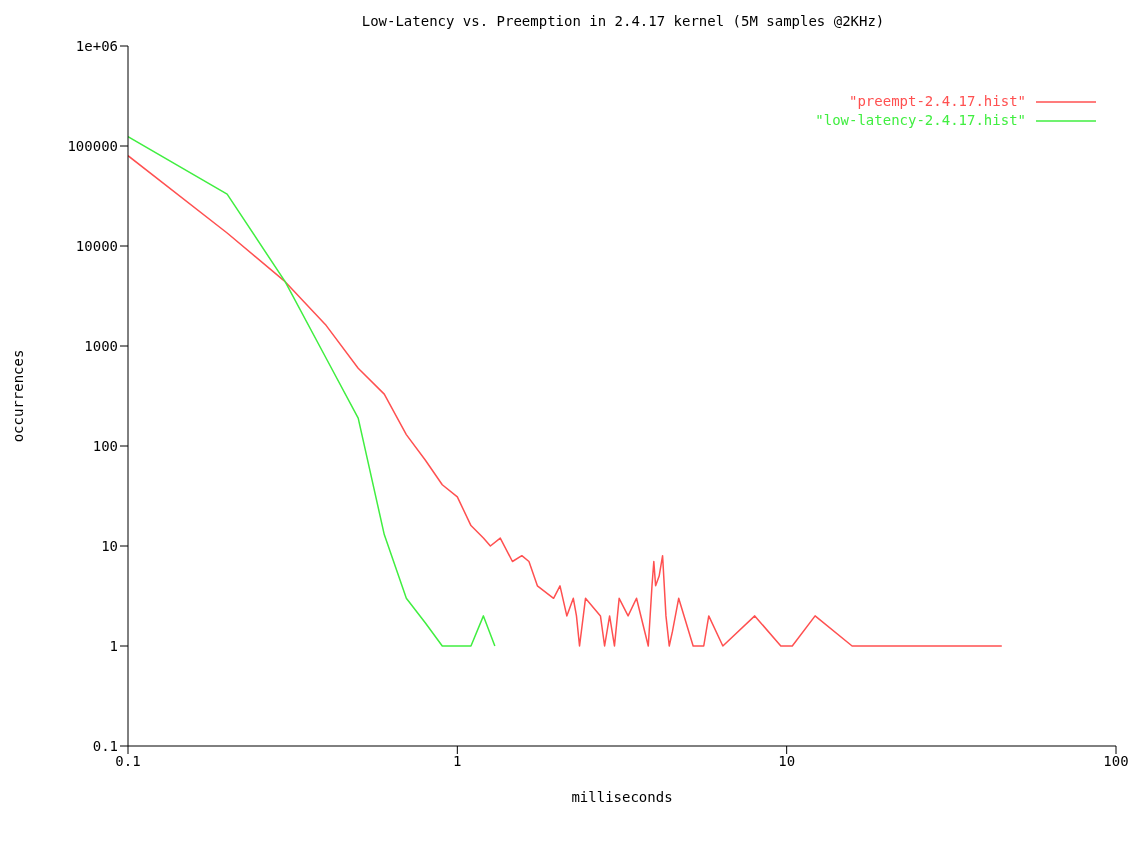  I want to click on y-tick-label: 1000, so click(101, 345).